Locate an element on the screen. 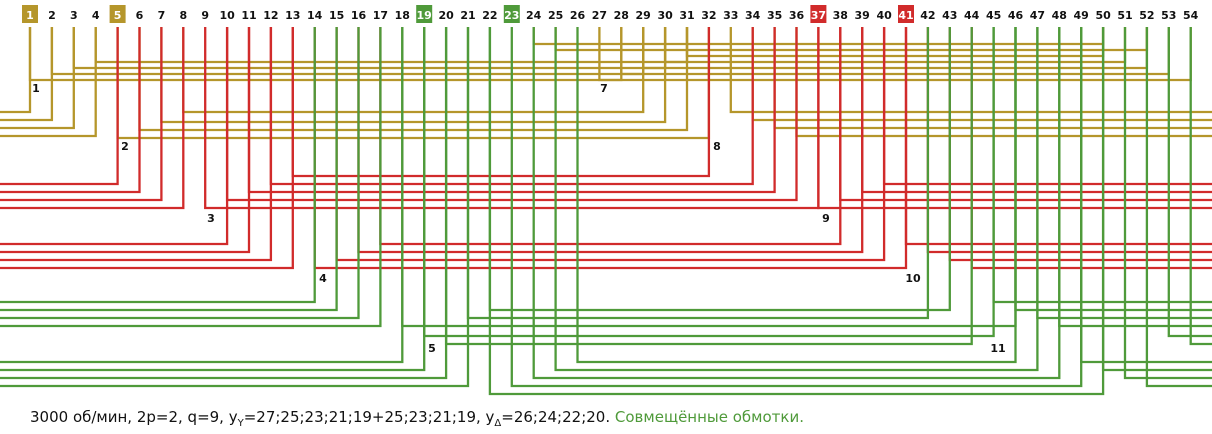  slot-number: 19 is located at coordinates (424, 15).